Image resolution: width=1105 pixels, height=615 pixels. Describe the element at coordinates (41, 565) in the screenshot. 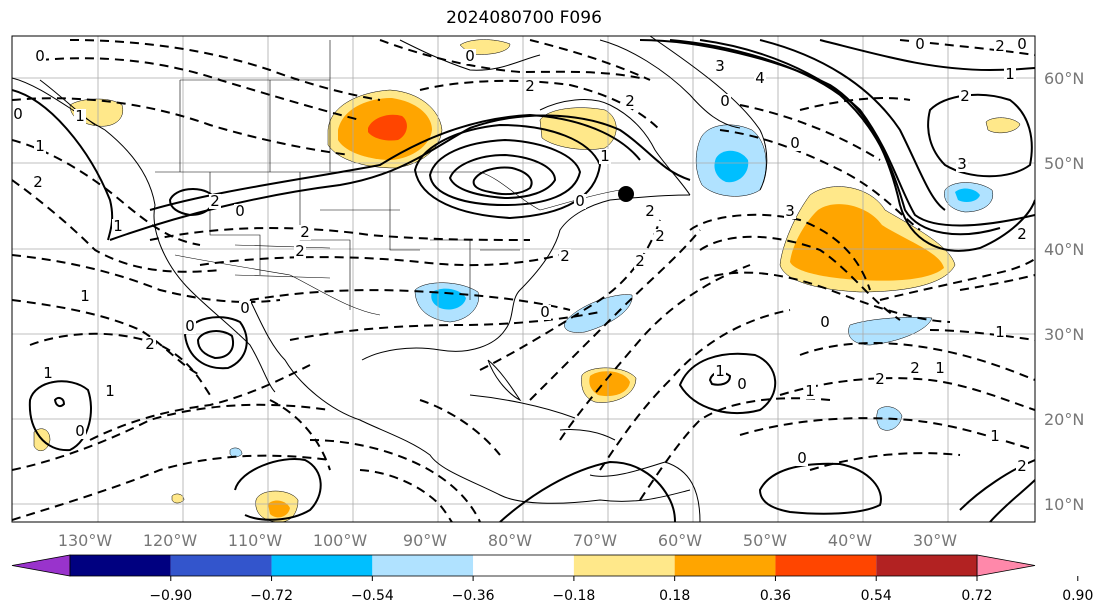

I see `colorbar-extension-low` at that location.